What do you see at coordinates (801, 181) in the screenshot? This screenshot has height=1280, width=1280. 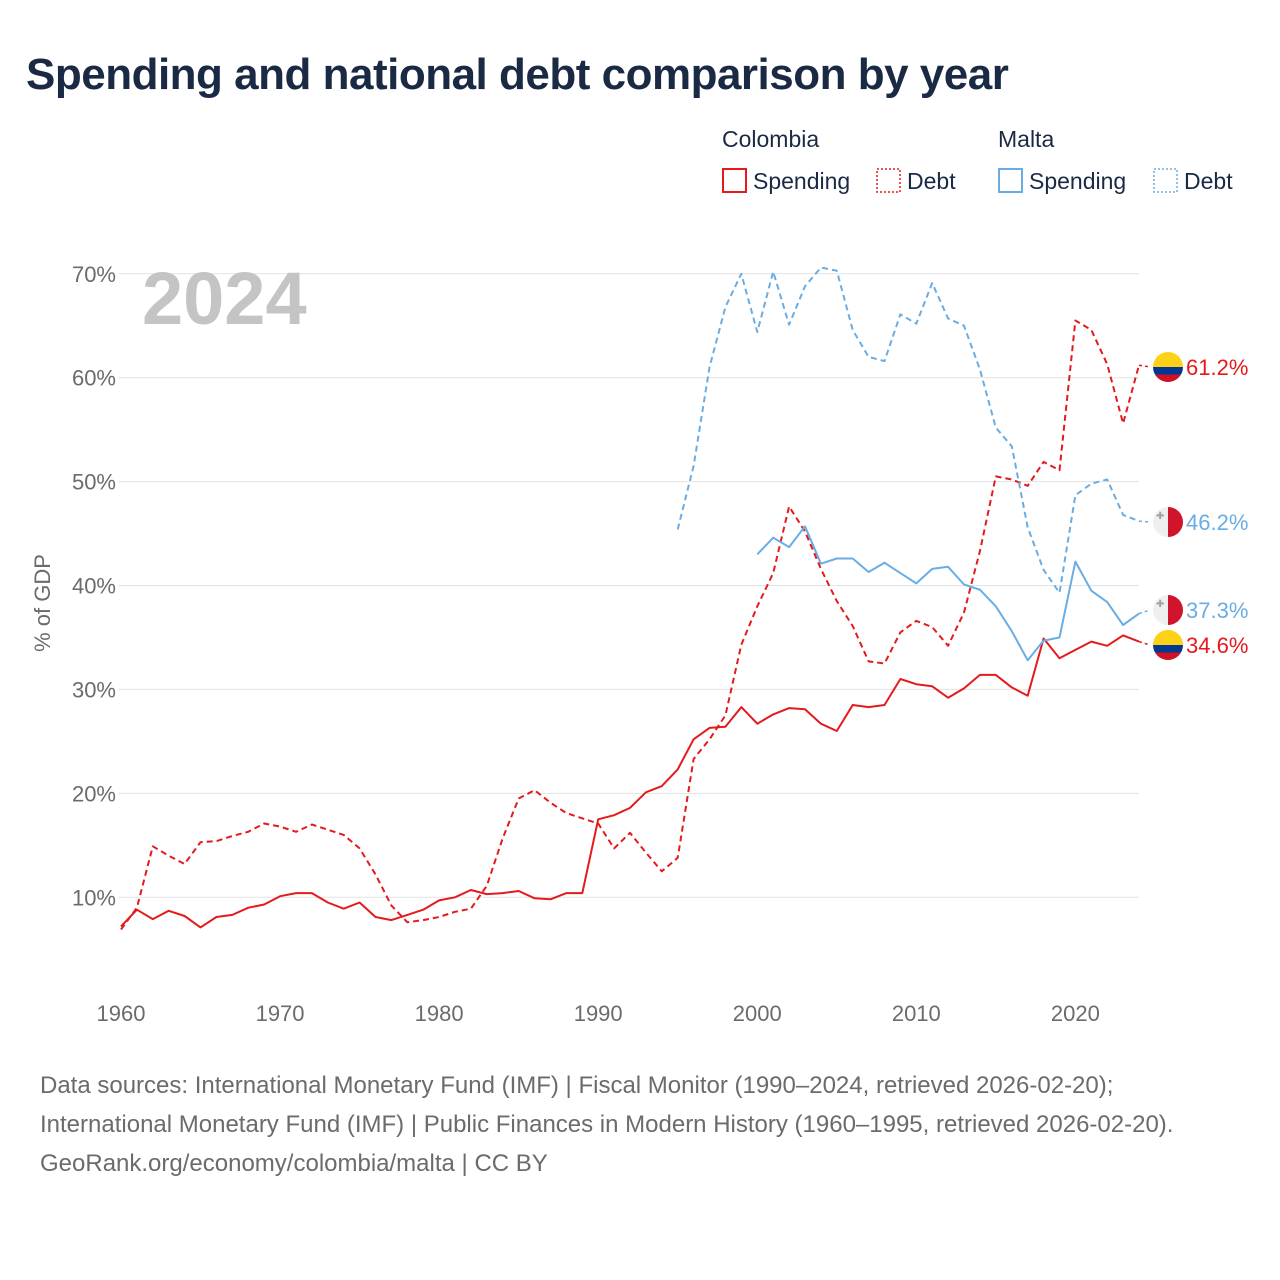 I see `colombia-spending-legend-label: Spending` at bounding box center [801, 181].